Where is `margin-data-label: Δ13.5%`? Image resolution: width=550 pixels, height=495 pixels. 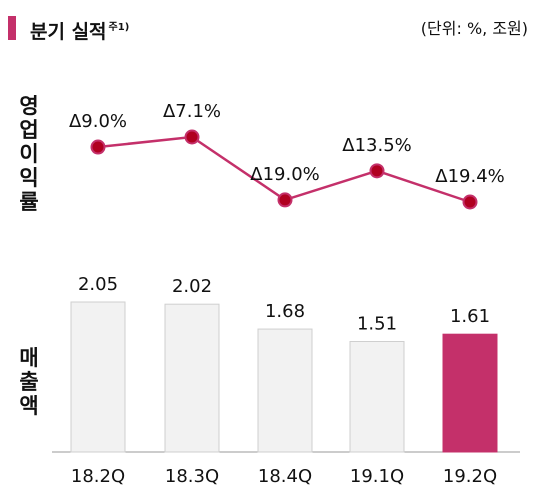
margin-data-label: Δ13.5% is located at coordinates (377, 145).